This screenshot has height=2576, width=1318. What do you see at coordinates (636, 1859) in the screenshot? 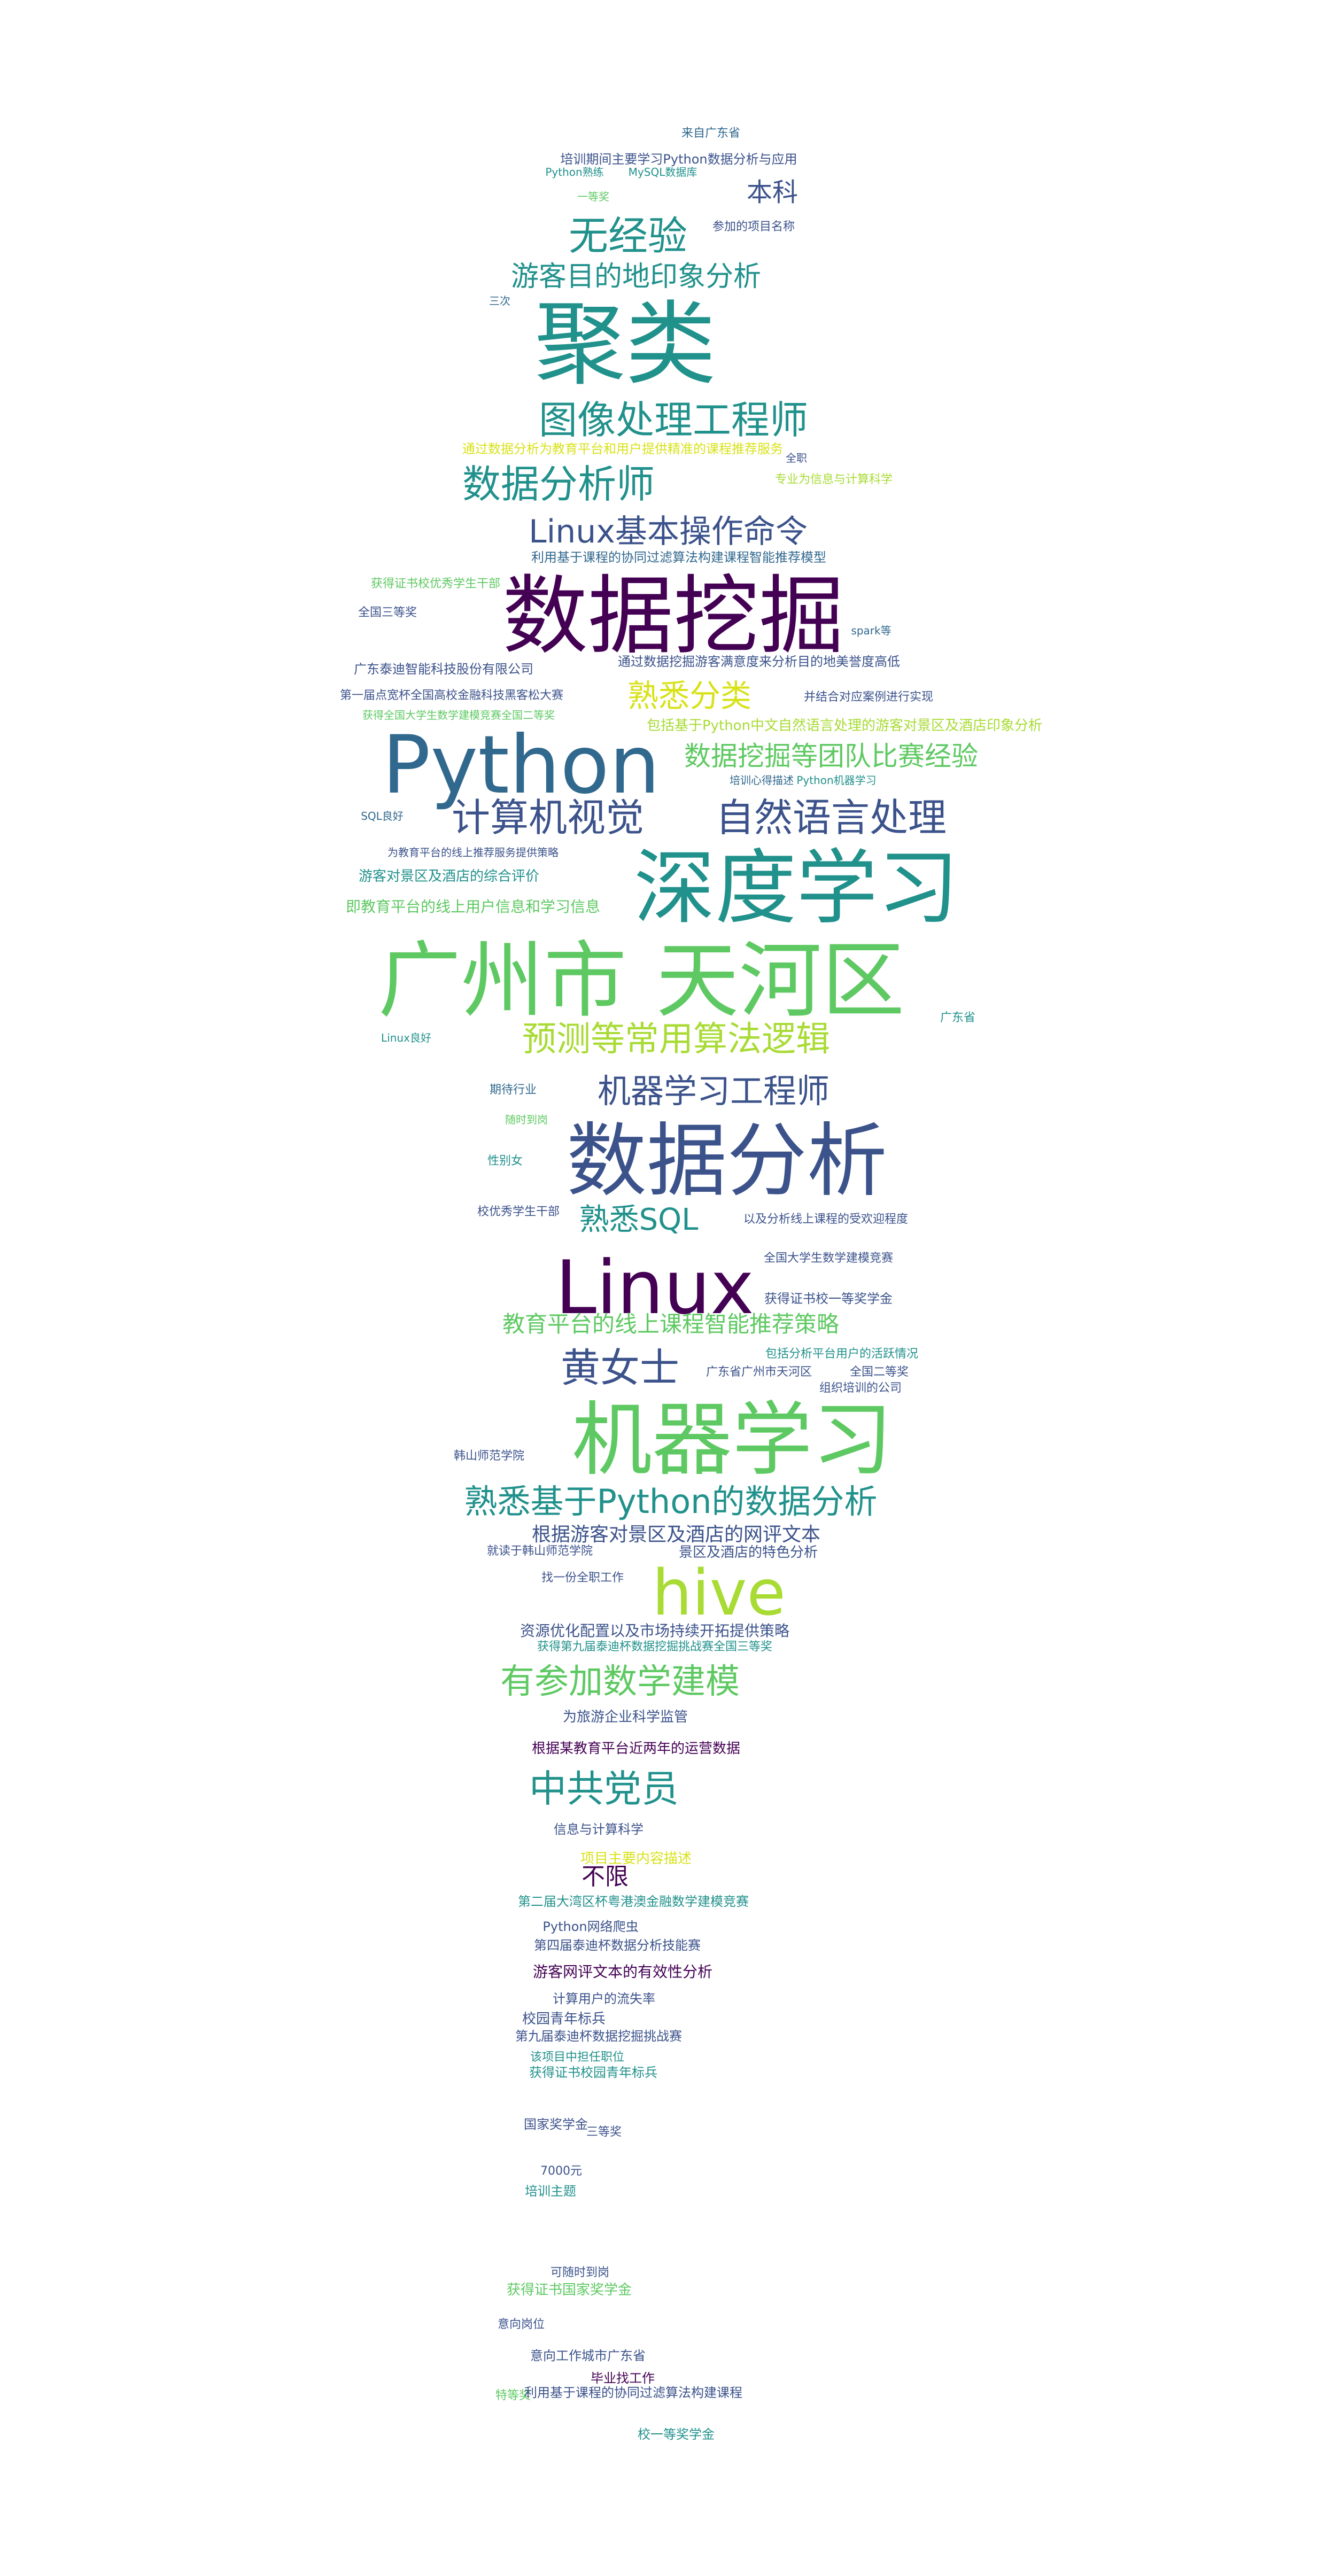
I see `word: 项目主要内容描述` at bounding box center [636, 1859].